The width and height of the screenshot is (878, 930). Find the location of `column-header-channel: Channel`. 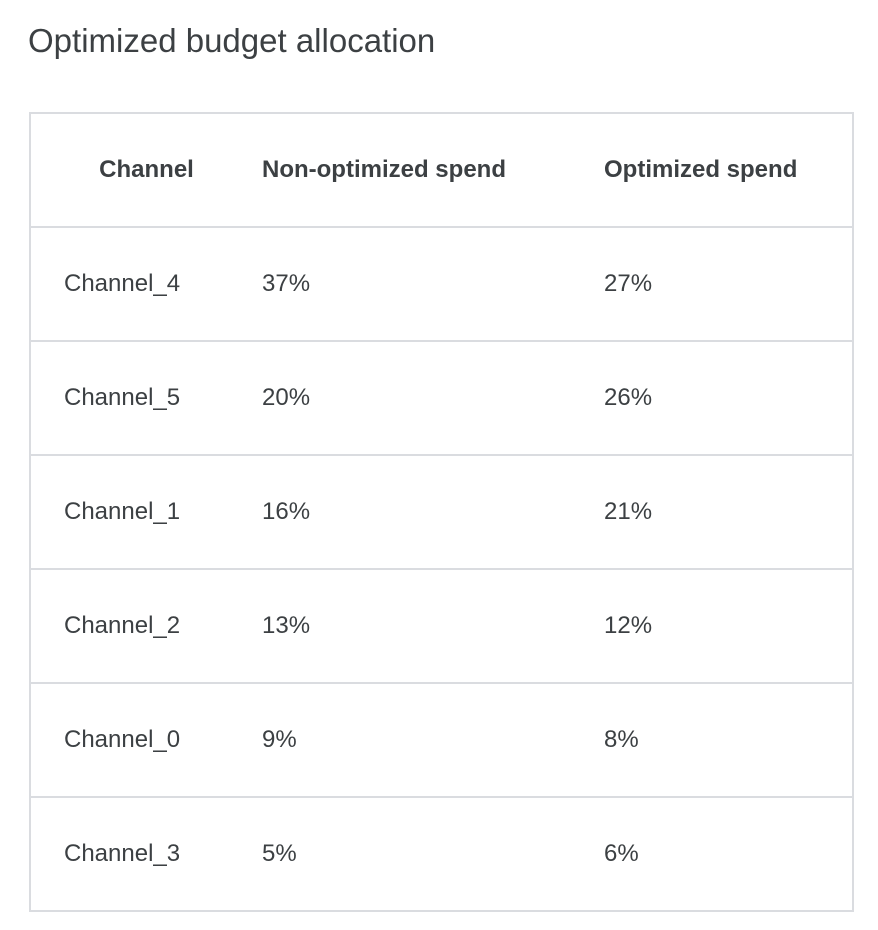

column-header-channel: Channel is located at coordinates (146, 170).